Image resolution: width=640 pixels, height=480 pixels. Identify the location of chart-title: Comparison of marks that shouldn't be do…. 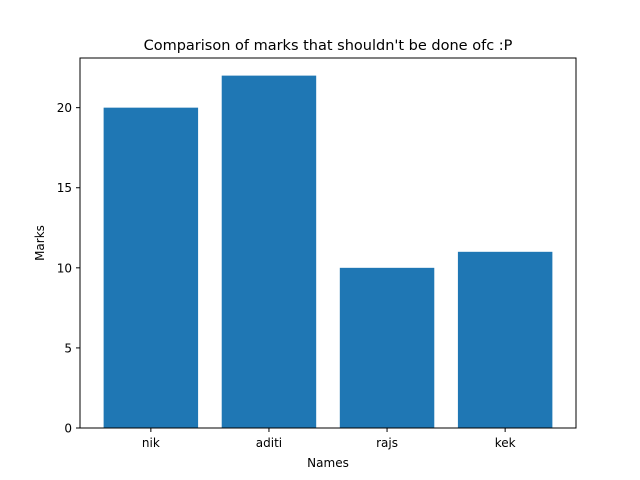
(328, 46).